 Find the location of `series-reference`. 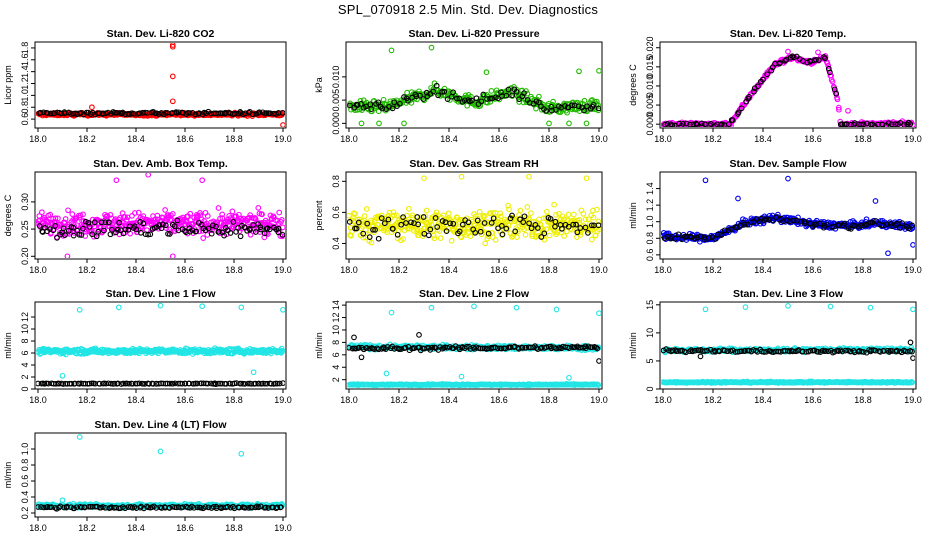

series-reference is located at coordinates (788, 228).